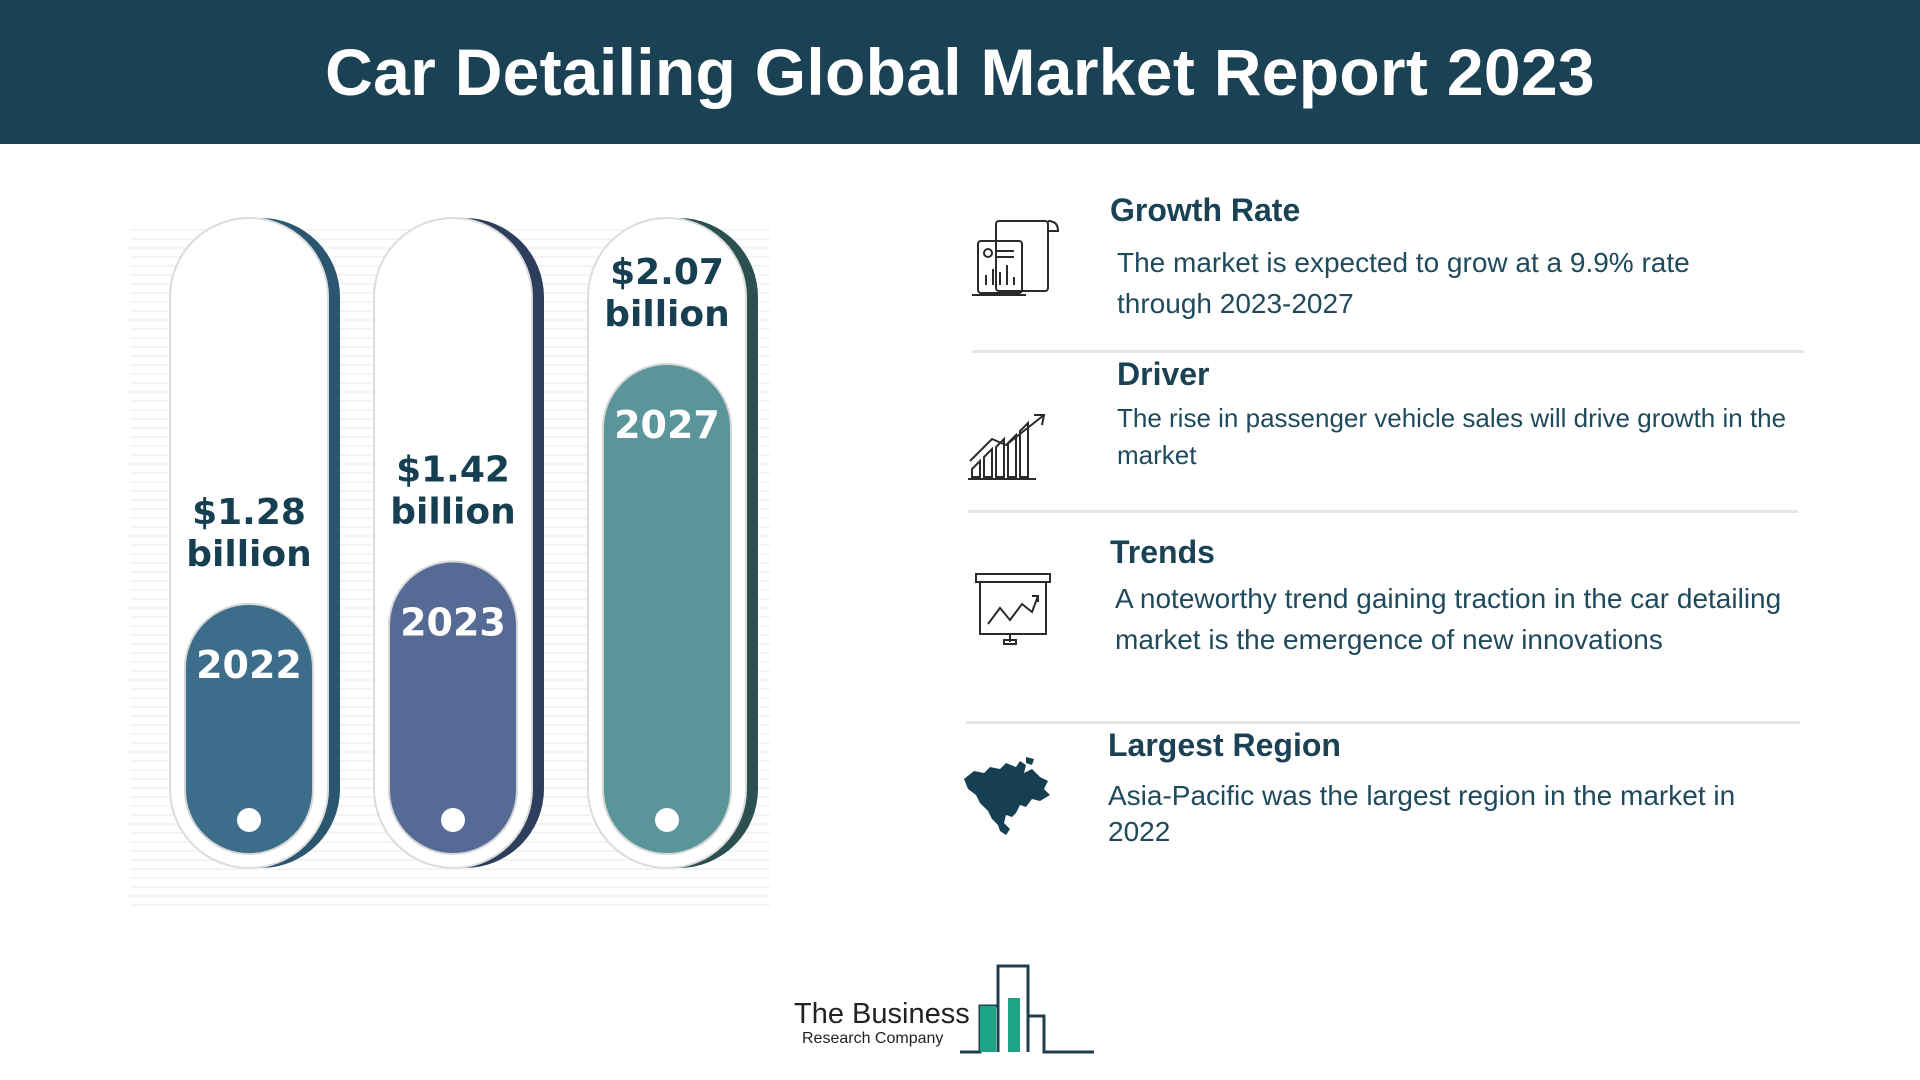 This screenshot has height=1080, width=1920. Describe the element at coordinates (249, 665) in the screenshot. I see `bar-category-label: 2022` at that location.